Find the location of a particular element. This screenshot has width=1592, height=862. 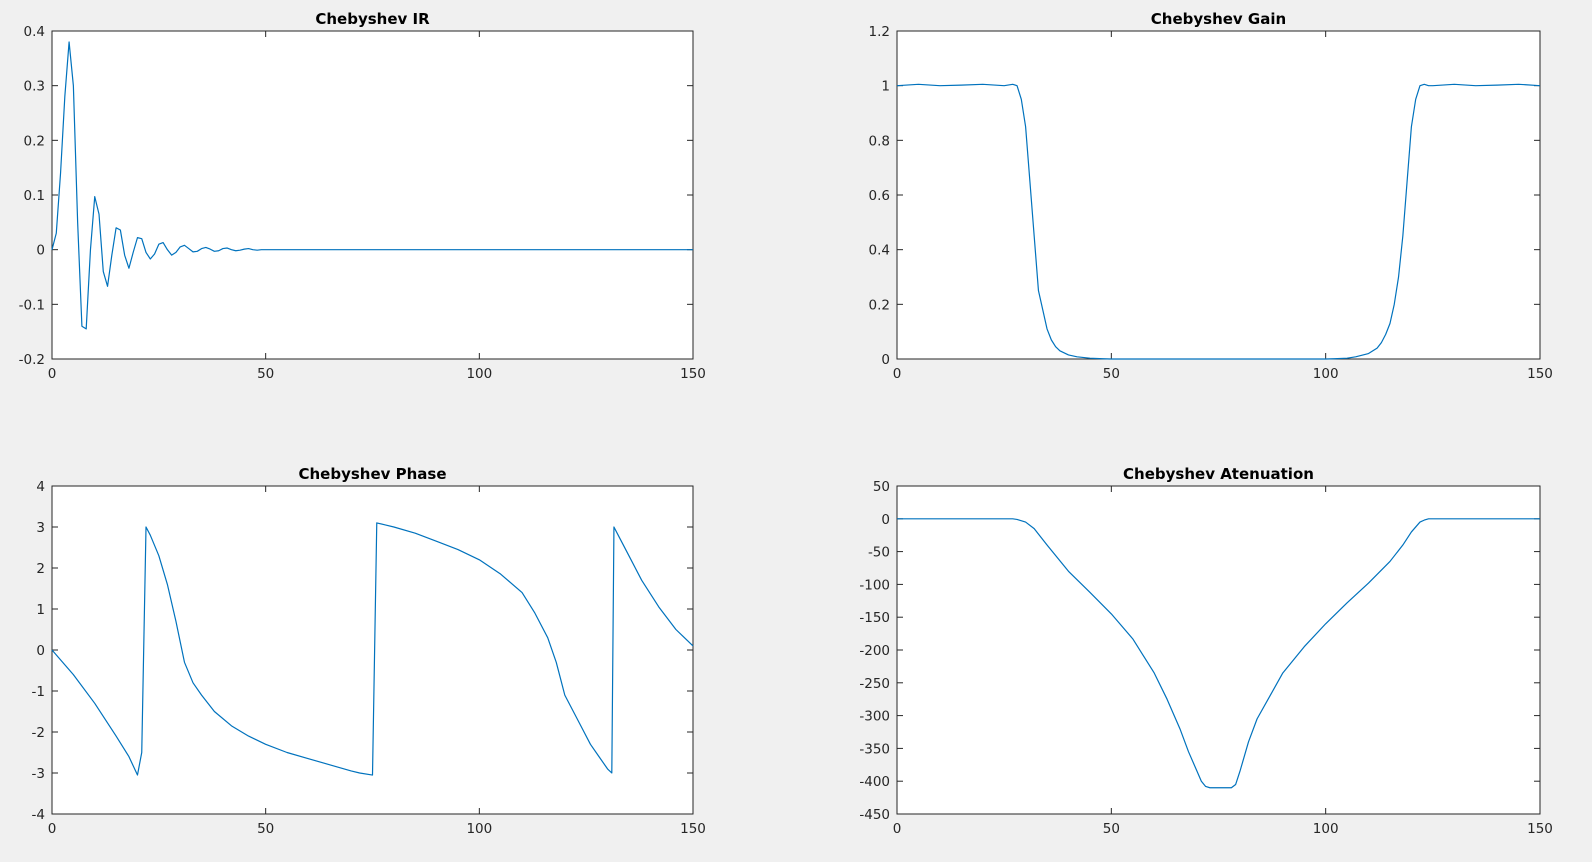

atenuation-ytick-label: -300 is located at coordinates (874, 717).